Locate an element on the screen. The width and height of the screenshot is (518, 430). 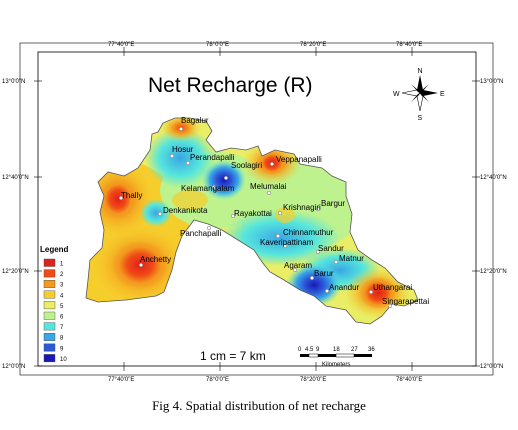
town-label-bagalur: Bagalur is located at coordinates (195, 120).